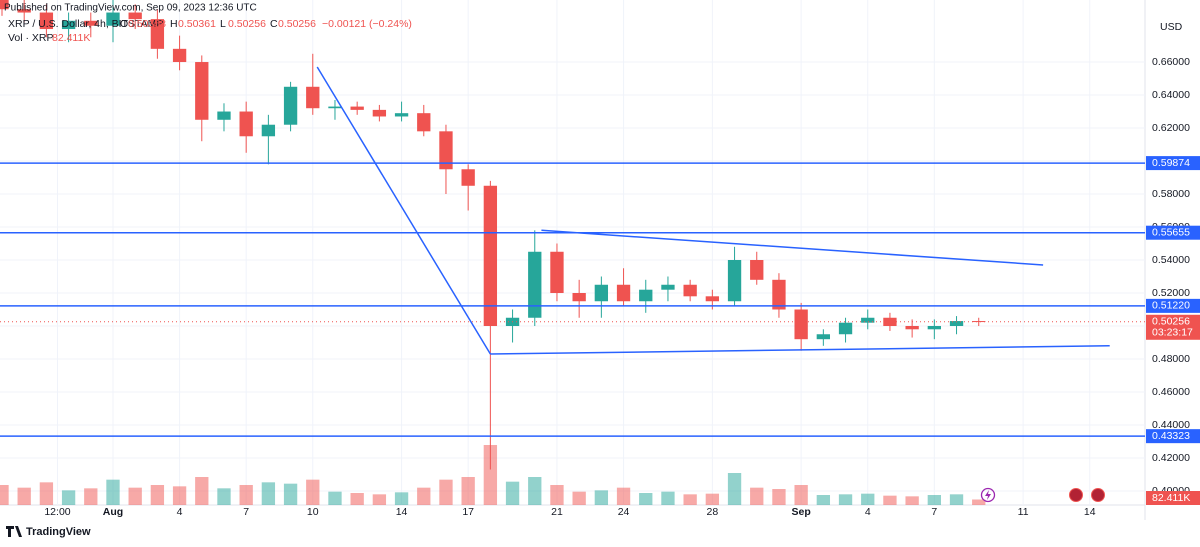  I want to click on lightning-glyph, so click(988, 495).